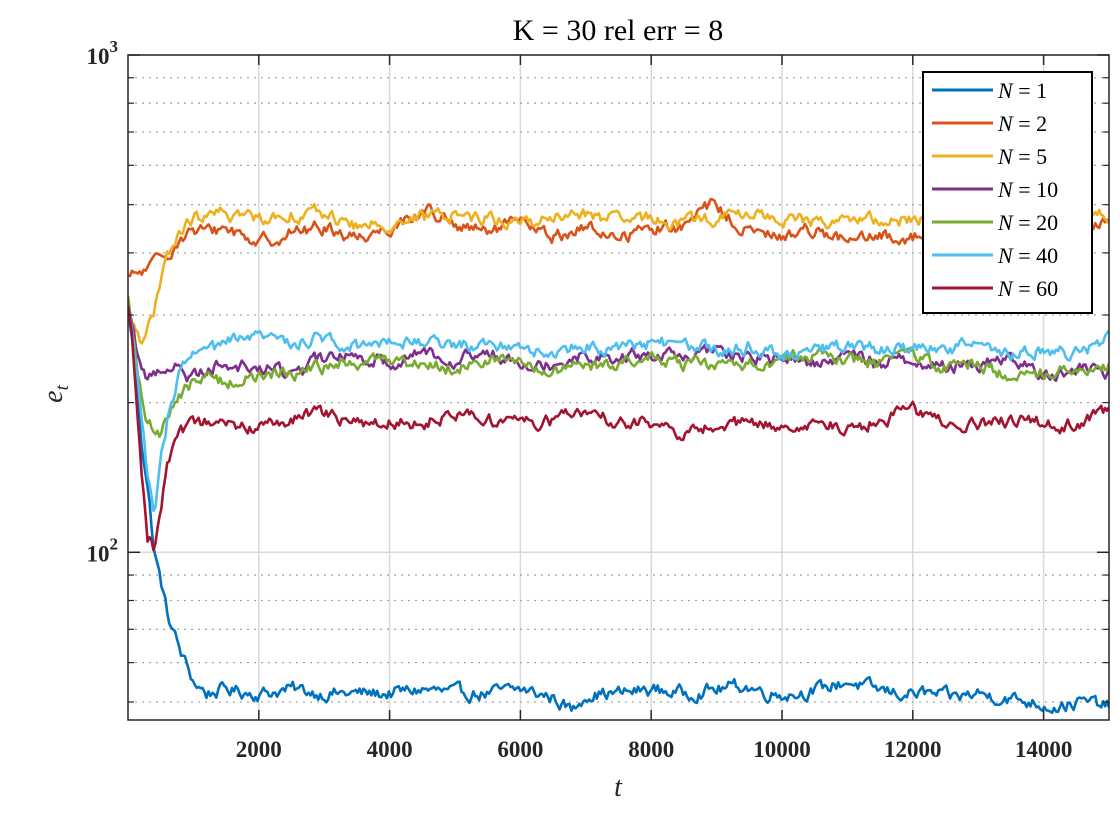 This screenshot has height=840, width=1120. What do you see at coordinates (782, 749) in the screenshot?
I see `x-tick-label: 10000` at bounding box center [782, 749].